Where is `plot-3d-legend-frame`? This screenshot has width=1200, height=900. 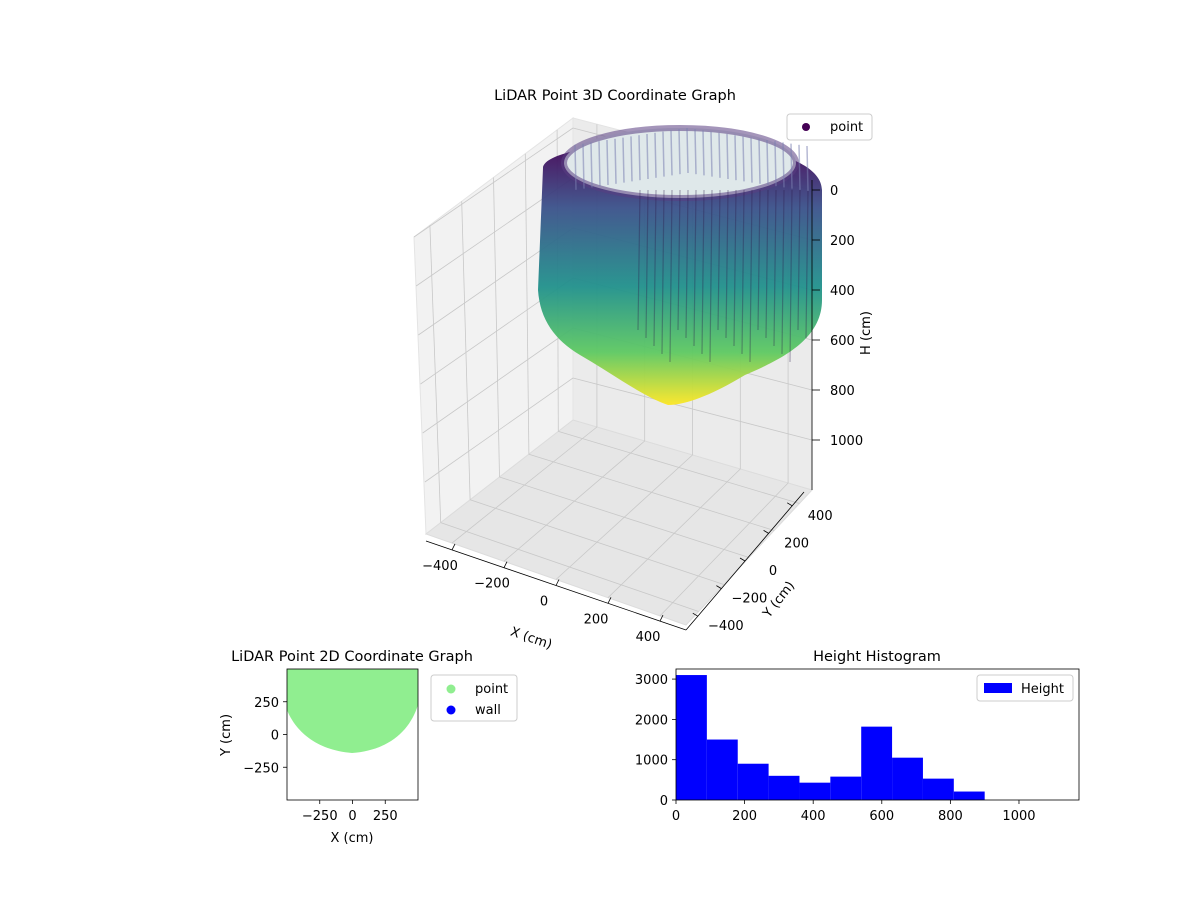 plot-3d-legend-frame is located at coordinates (829, 127).